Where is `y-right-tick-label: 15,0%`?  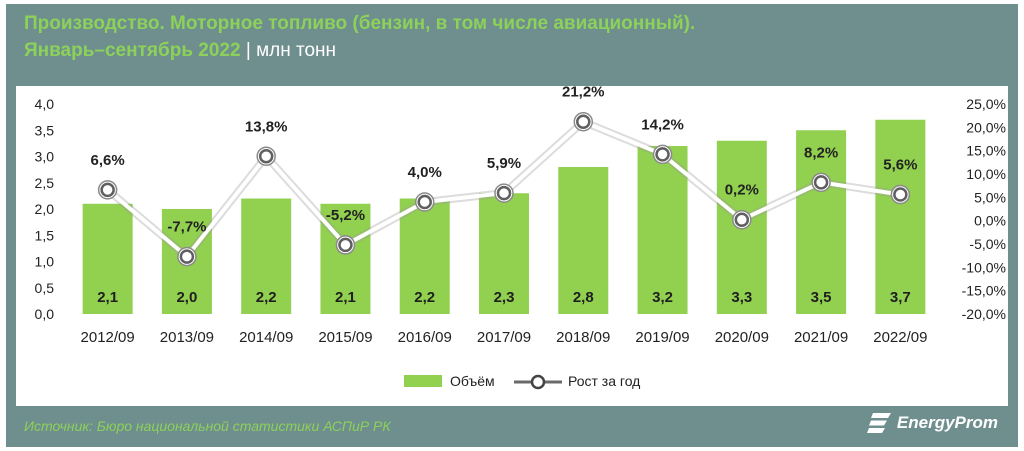 y-right-tick-label: 15,0% is located at coordinates (986, 151).